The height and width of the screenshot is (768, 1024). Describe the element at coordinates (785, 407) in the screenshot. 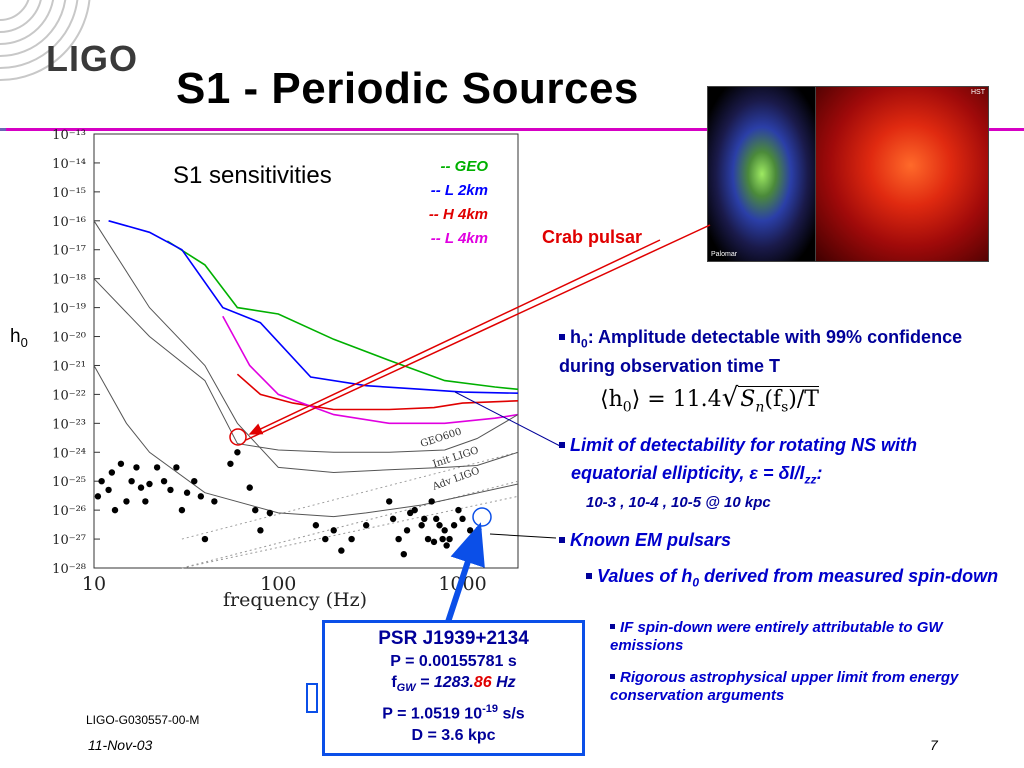

I see `formula-s-sub: s` at that location.